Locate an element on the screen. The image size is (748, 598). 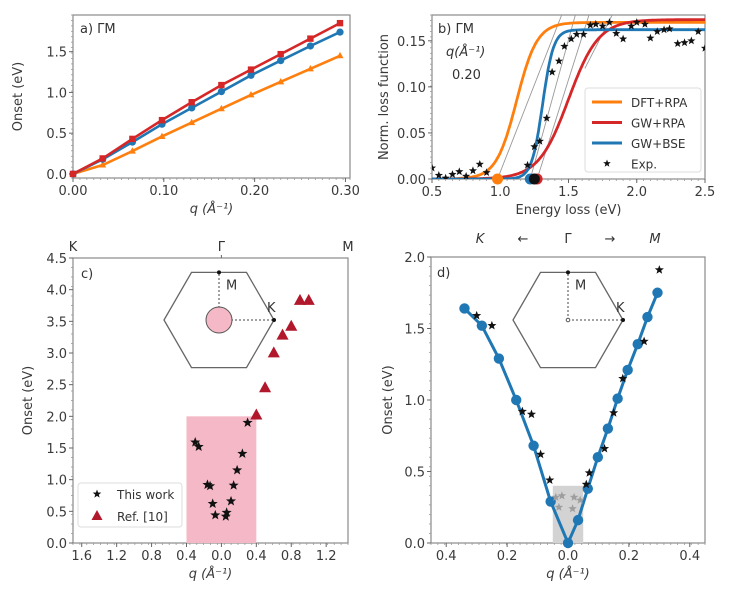
top-label: Γ is located at coordinates (568, 239).